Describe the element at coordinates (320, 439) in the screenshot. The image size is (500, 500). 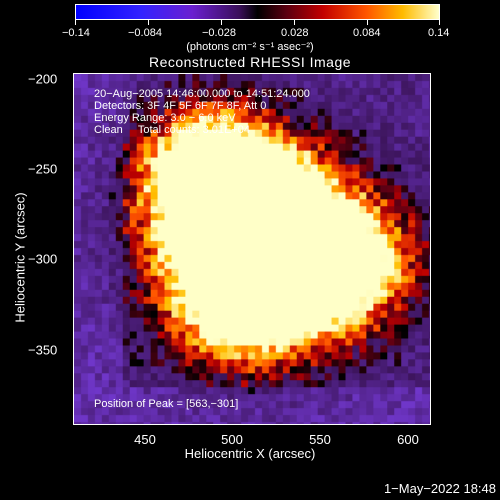
I see `x-tick-label: 550` at that location.